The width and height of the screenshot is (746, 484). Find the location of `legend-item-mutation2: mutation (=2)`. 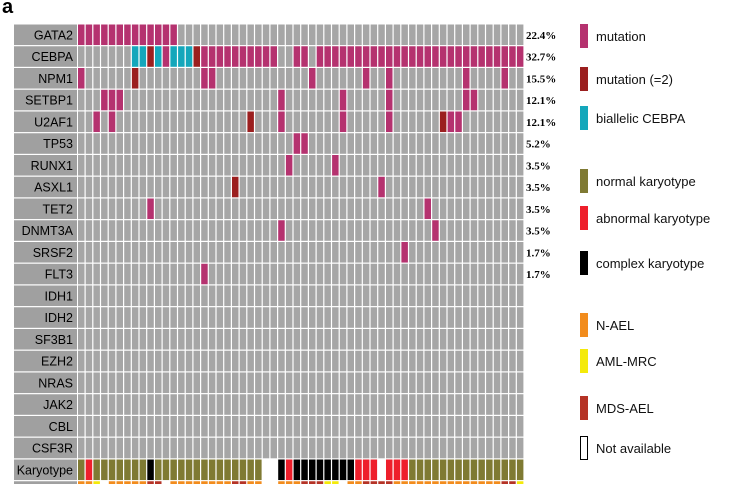

legend-item-mutation2: mutation (=2) is located at coordinates (626, 79).